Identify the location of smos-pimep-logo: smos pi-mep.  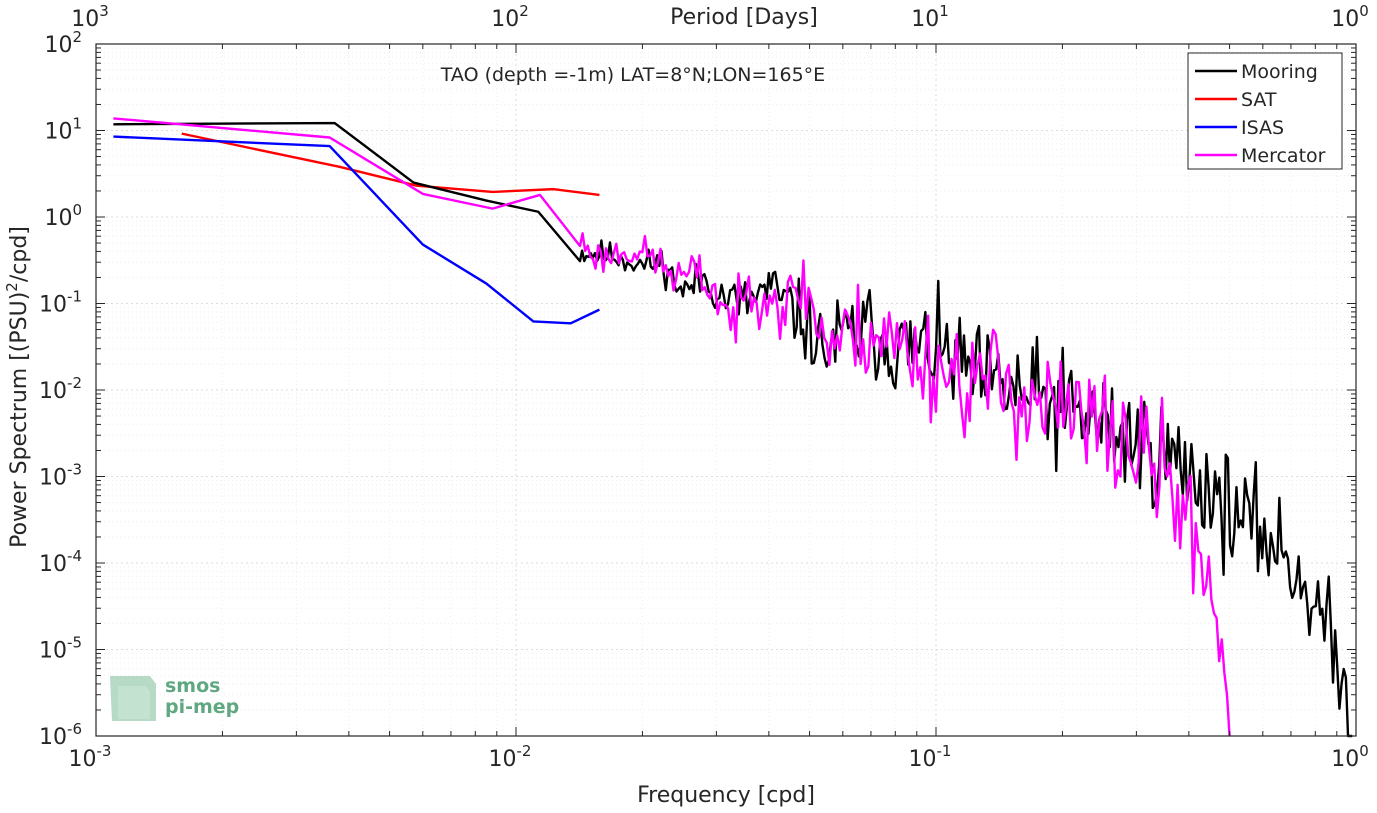
(174, 698).